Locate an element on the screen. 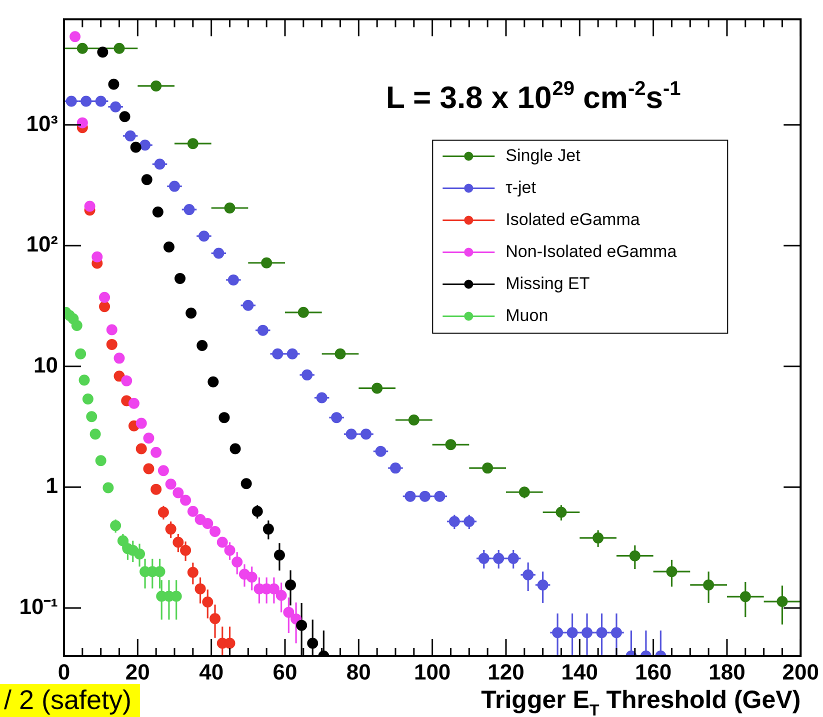 The width and height of the screenshot is (823, 717). legend-label: Missing ET is located at coordinates (548, 283).